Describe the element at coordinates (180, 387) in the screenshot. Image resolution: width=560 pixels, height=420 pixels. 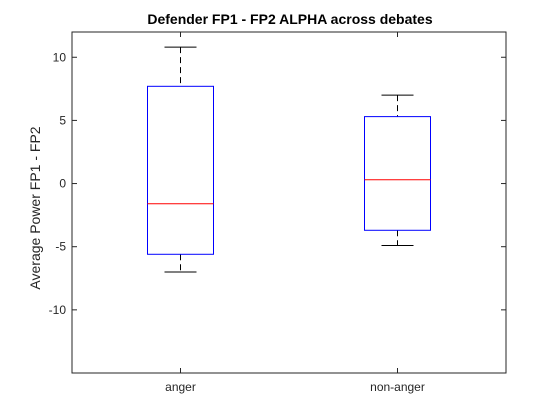
I see `x-tick-label: anger` at that location.